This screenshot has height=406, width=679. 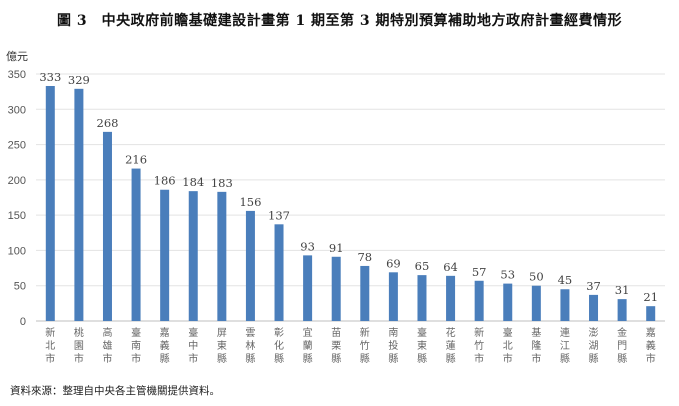 What do you see at coordinates (165, 181) in the screenshot?
I see `data-label: 186` at bounding box center [165, 181].